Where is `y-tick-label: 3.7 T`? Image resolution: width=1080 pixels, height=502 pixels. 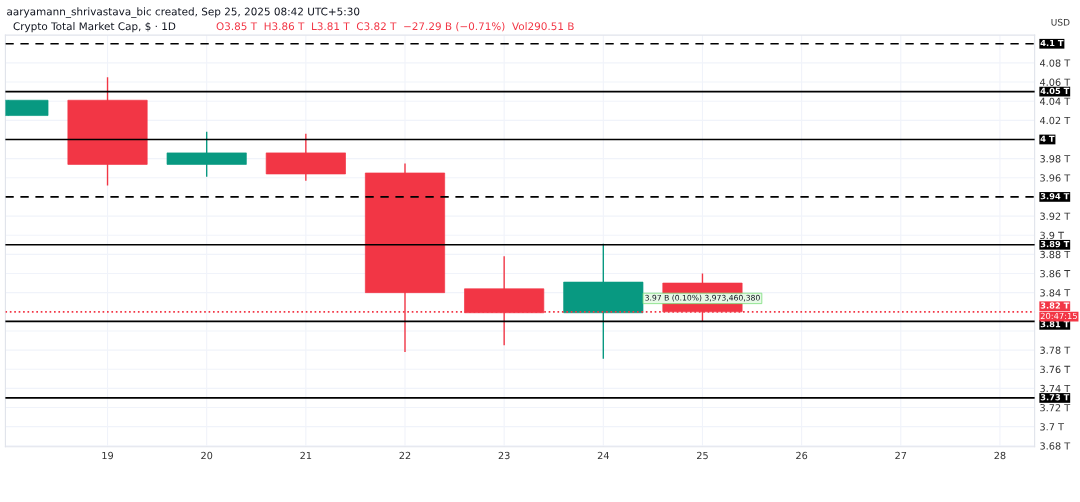
y-tick-label: 3.7 T is located at coordinates (1052, 427).